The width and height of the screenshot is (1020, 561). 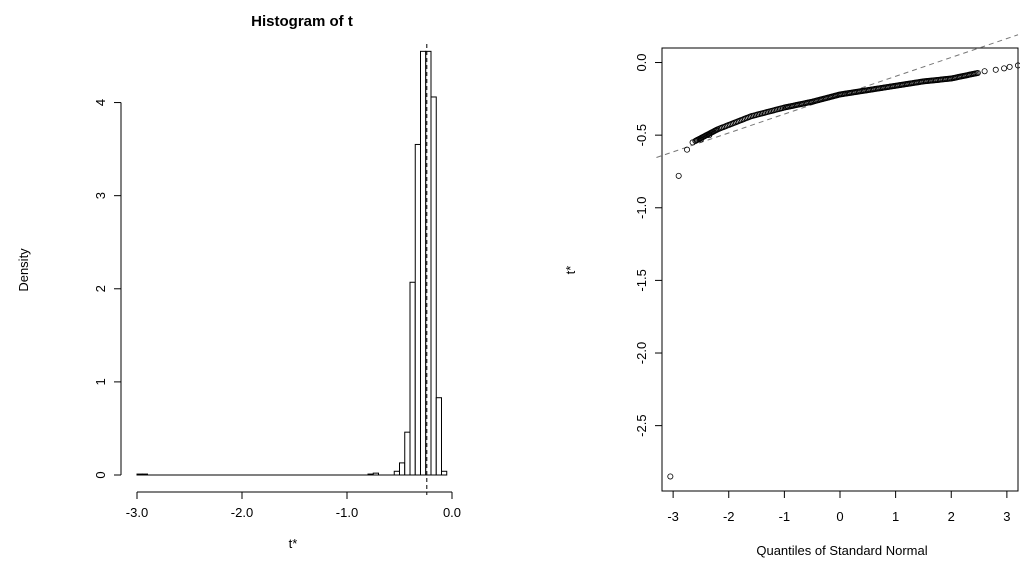 What do you see at coordinates (895, 516) in the screenshot?
I see `qq-x-tick-label: 1` at bounding box center [895, 516].